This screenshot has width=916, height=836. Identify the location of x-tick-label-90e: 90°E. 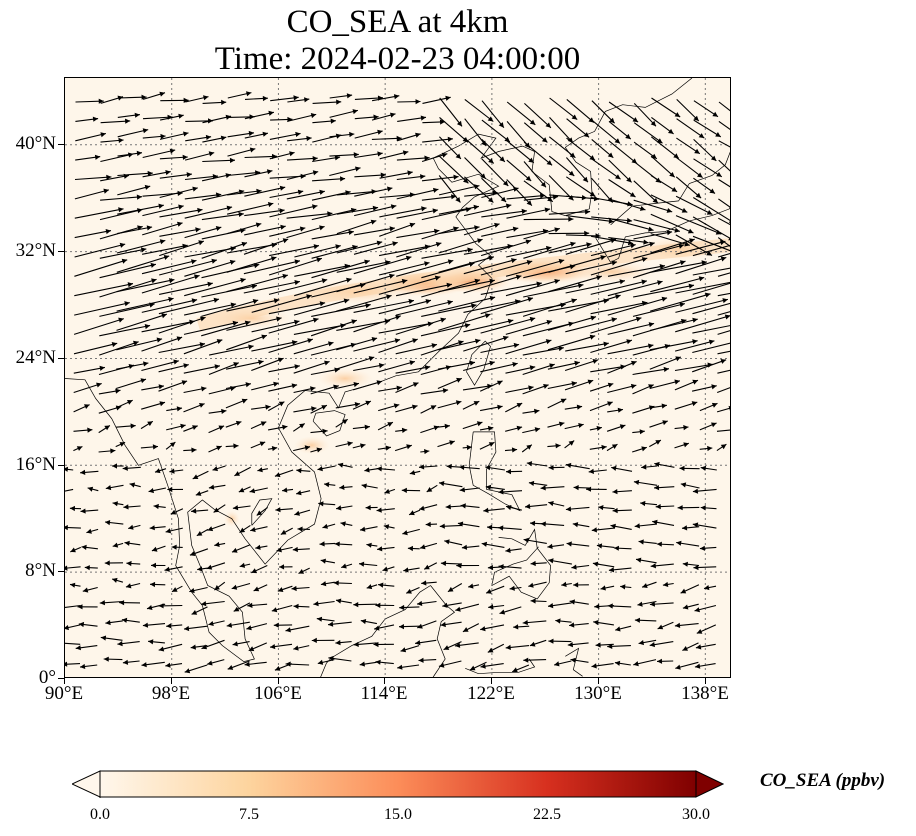
(64, 693).